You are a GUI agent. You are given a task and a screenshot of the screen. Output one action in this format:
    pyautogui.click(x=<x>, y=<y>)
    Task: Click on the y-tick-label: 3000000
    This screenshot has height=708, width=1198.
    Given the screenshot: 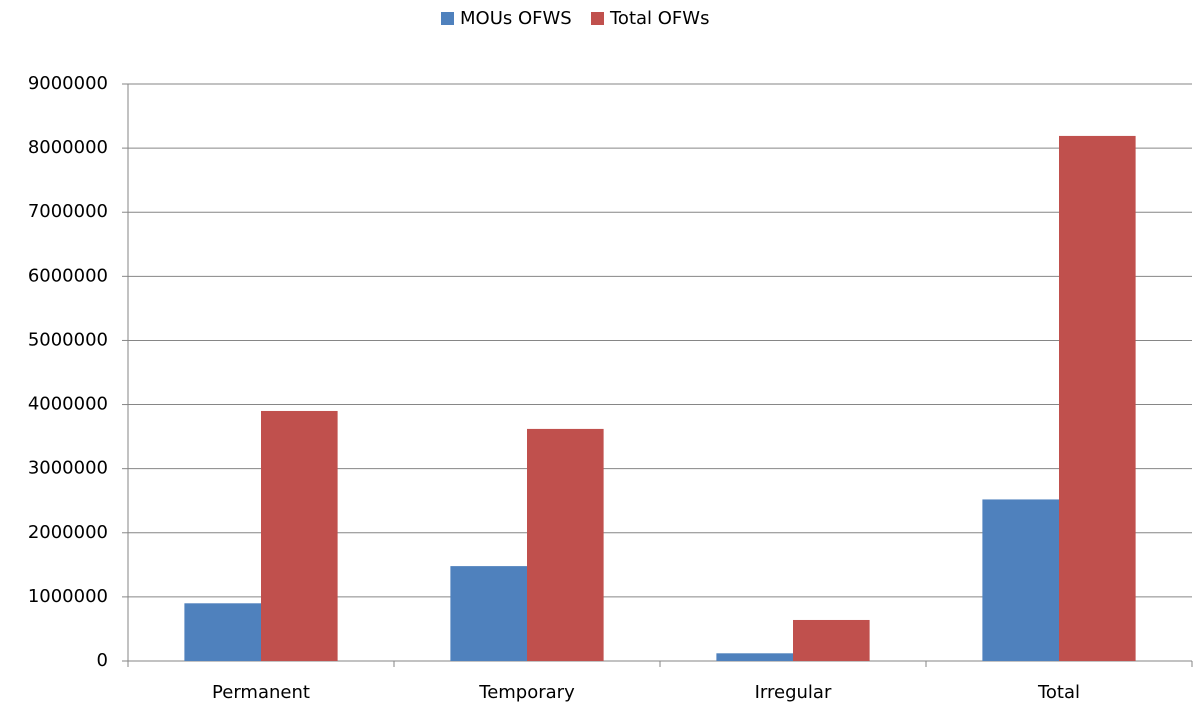 What is the action you would take?
    pyautogui.click(x=68, y=468)
    